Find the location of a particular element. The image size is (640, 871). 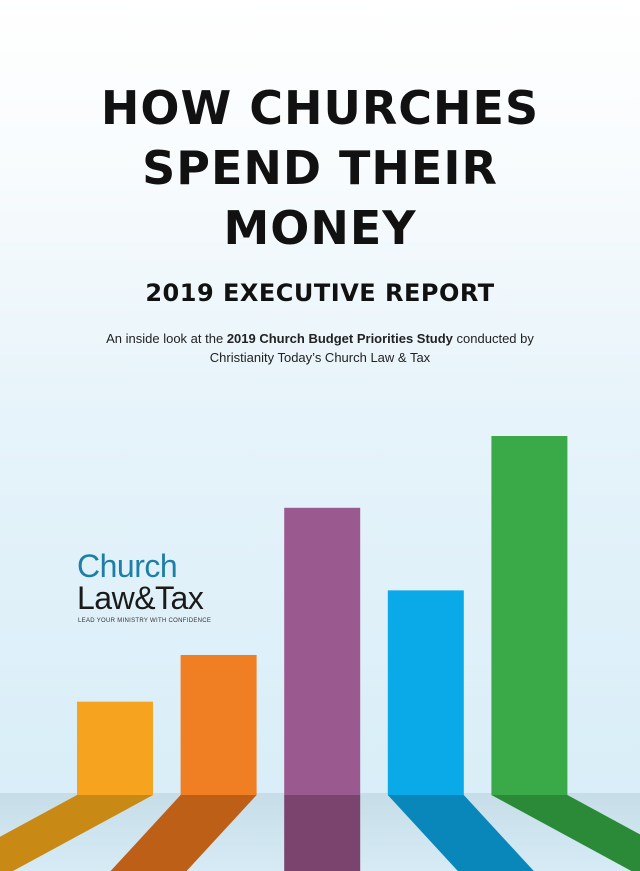

logo-tagline: LEAD YOUR MINISTRY WITH CONFIDENCE is located at coordinates (145, 621).